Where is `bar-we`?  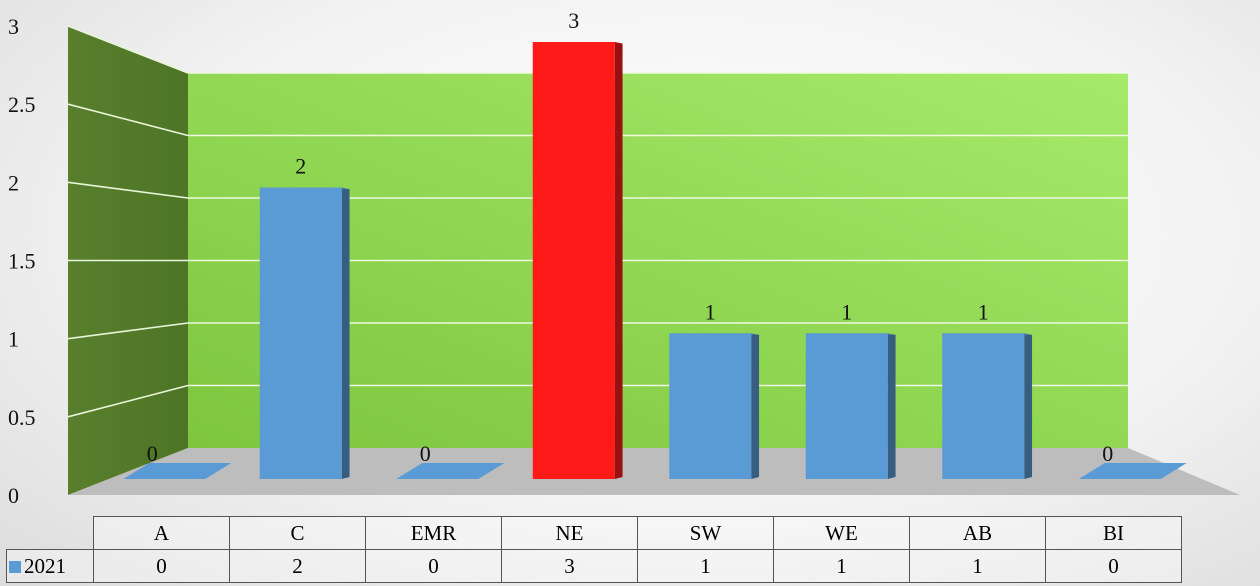
bar-we is located at coordinates (850, 406).